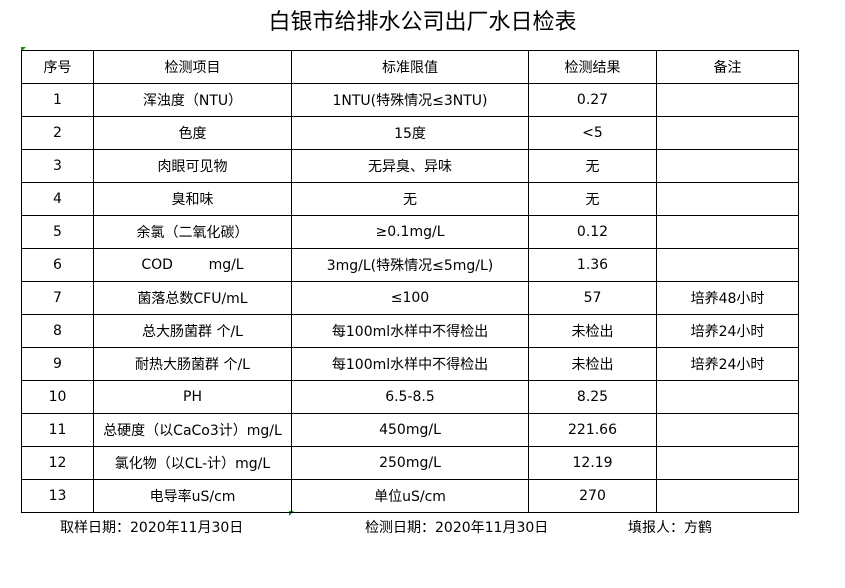 The image size is (845, 588). I want to click on table-row: 3 肉眼可见物 无异臭、异味无, so click(410, 166).